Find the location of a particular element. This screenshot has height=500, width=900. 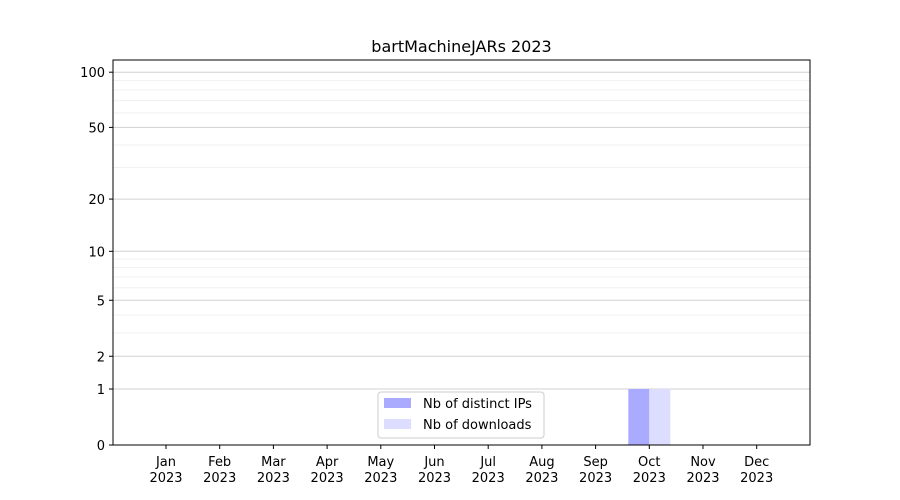

y-tick-label: 100 is located at coordinates (92, 73).